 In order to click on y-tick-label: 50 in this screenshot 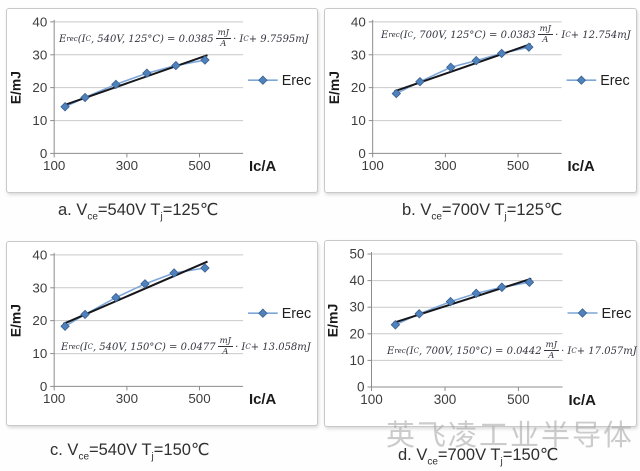, I will do `click(356, 254)`.